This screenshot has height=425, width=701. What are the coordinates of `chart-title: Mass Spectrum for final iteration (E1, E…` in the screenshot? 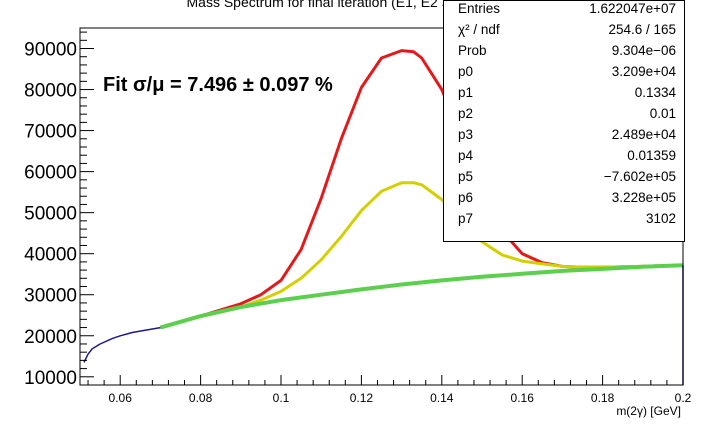 It's located at (350, 5).